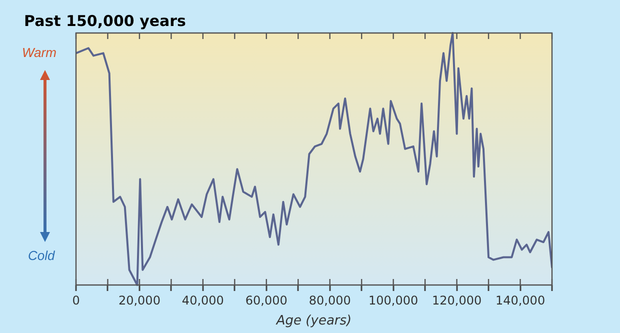  I want to click on x-tick-label: 140,000, so click(520, 300).